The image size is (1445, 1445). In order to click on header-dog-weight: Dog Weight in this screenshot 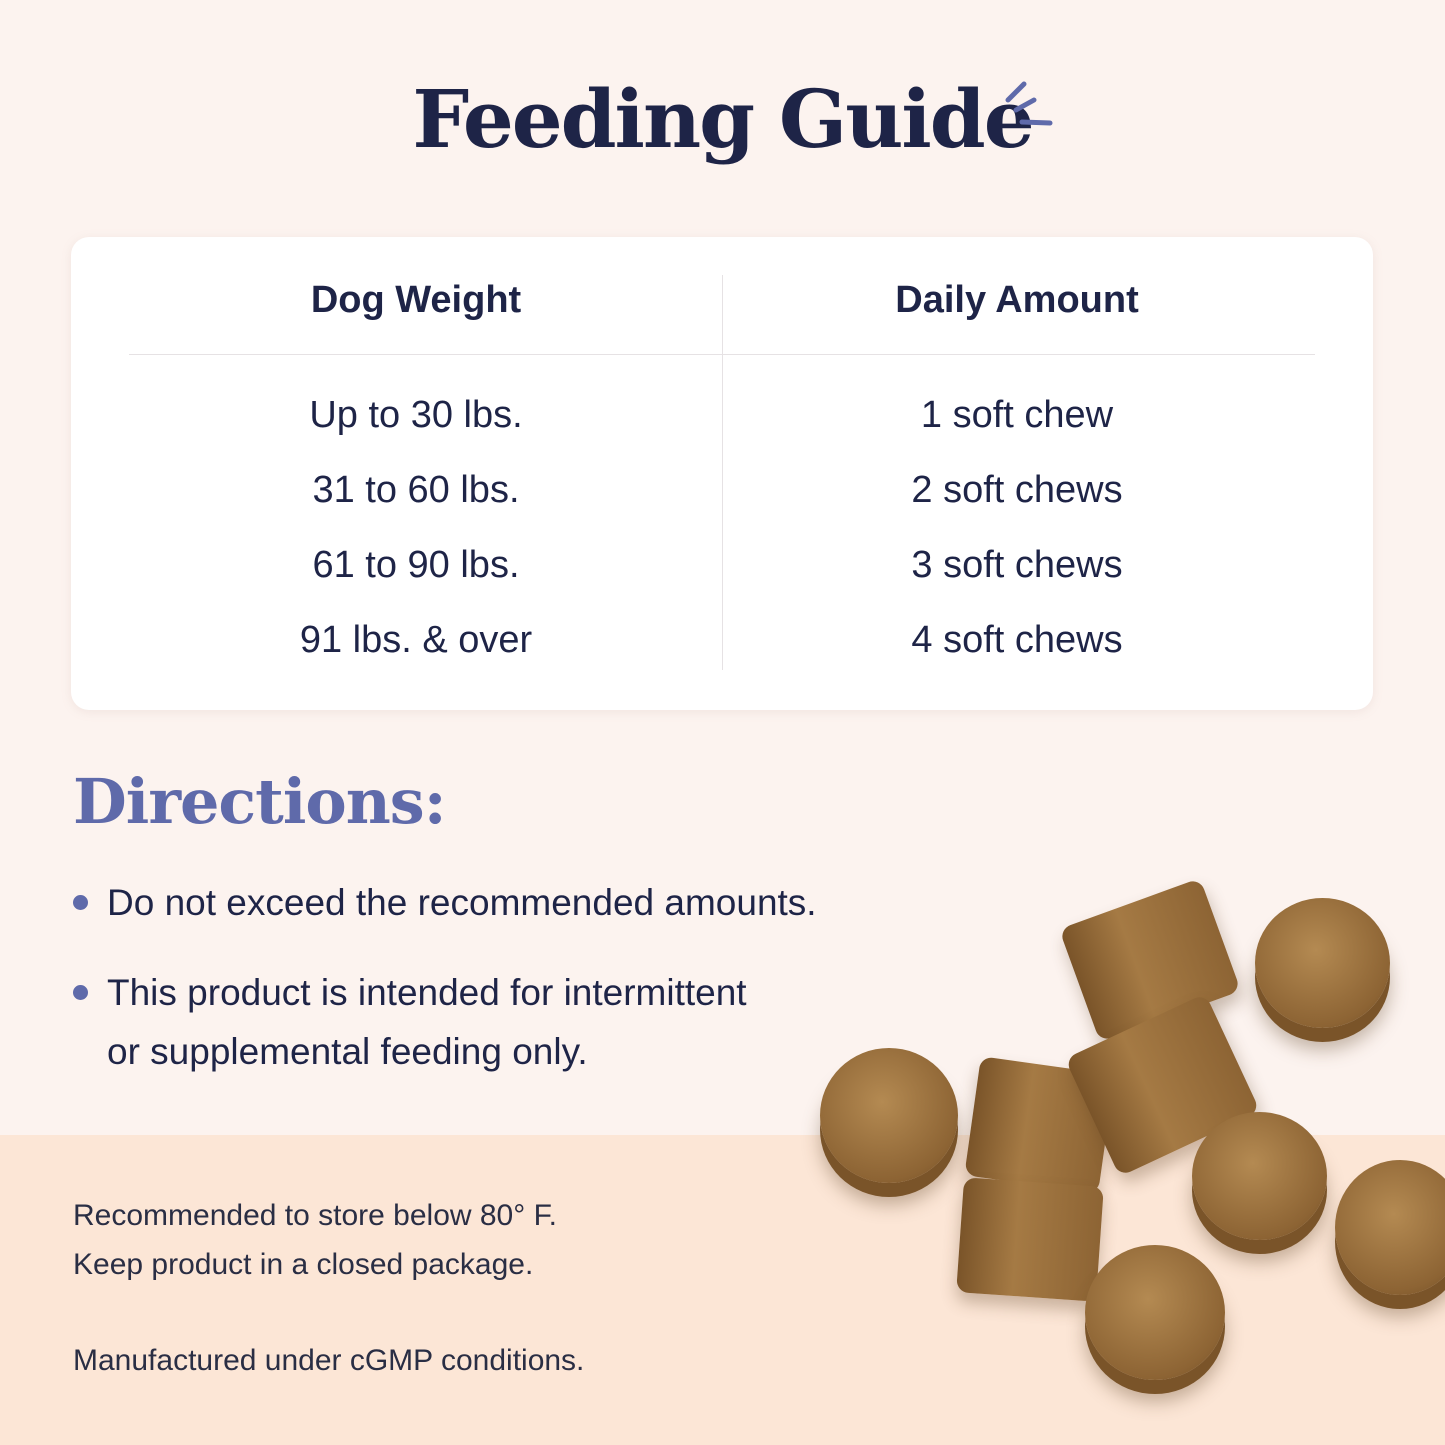, I will do `click(416, 300)`.